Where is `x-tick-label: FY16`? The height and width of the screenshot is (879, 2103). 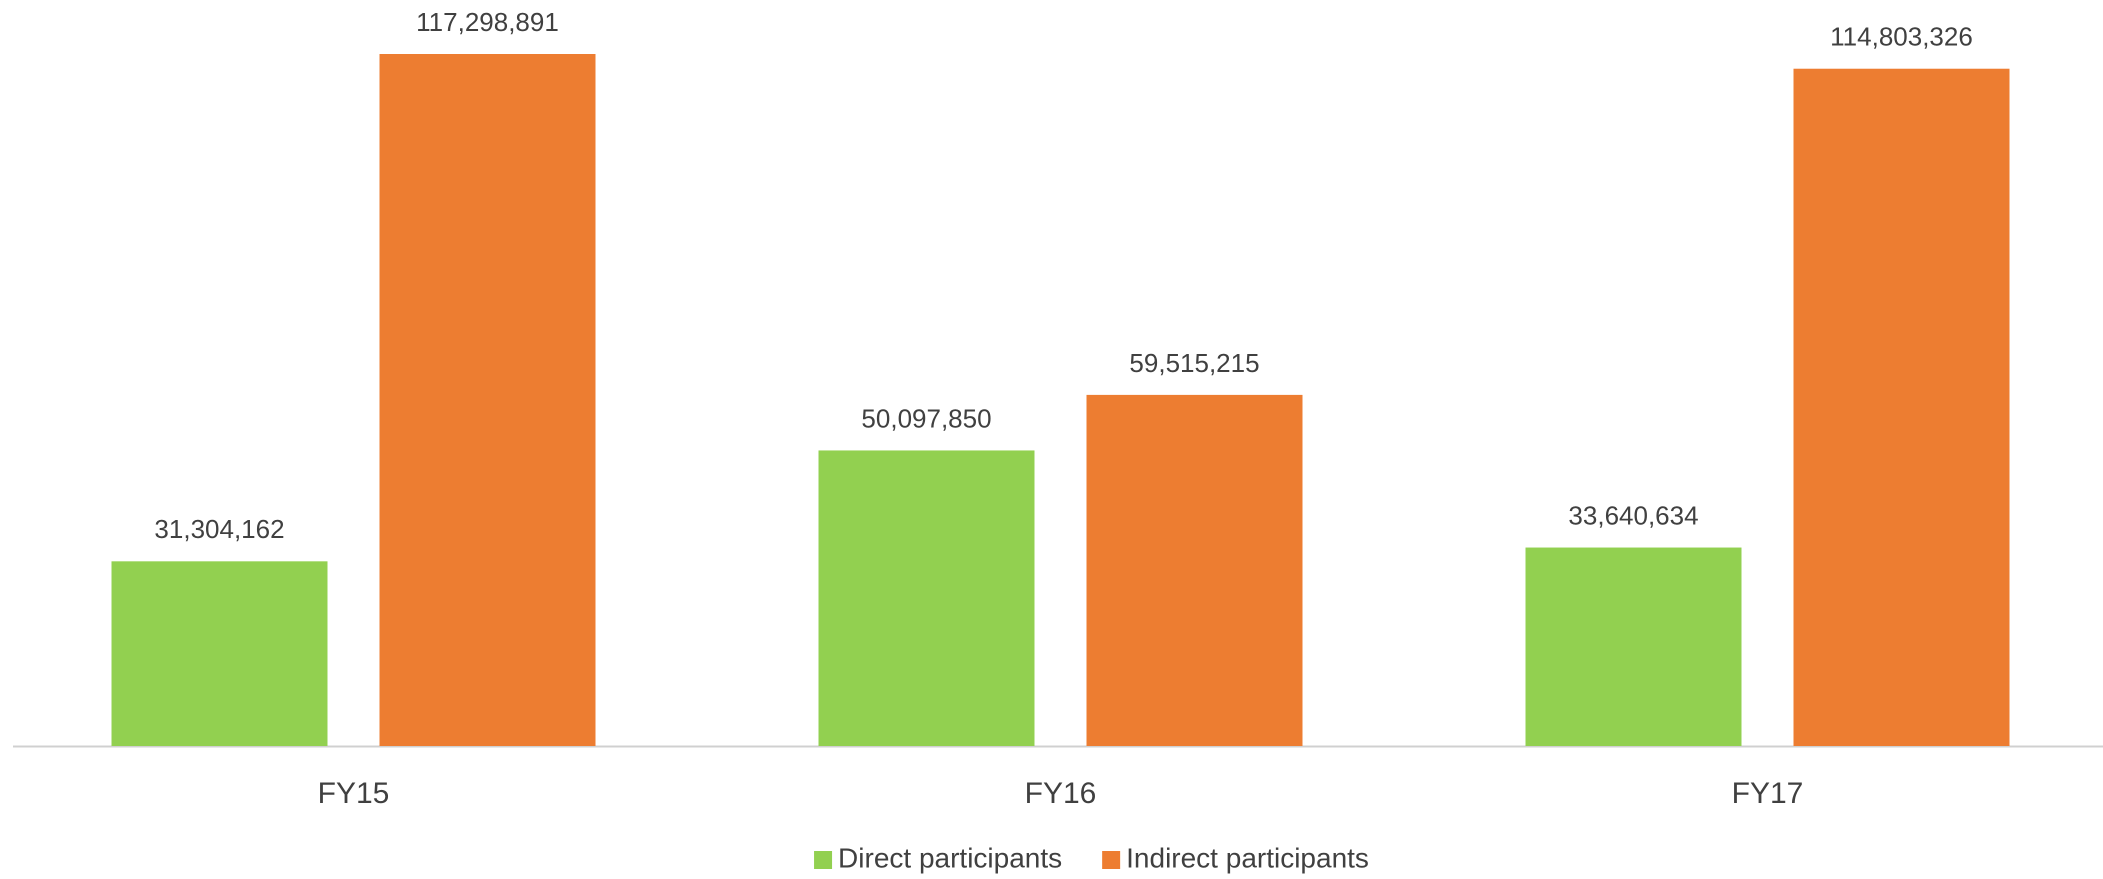
x-tick-label: FY16 is located at coordinates (1061, 793).